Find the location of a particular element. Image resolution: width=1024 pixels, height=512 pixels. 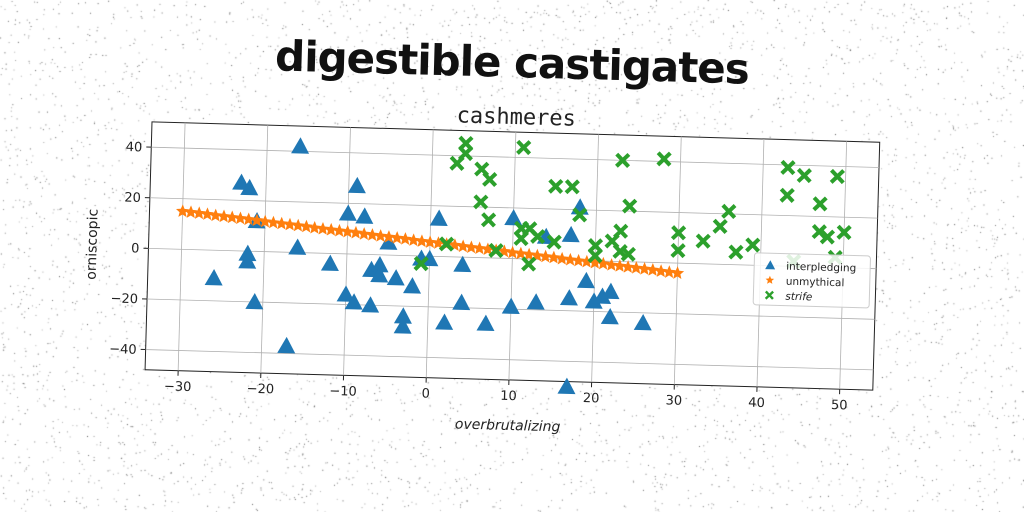

x-tick-label: 0 is located at coordinates (425, 394).